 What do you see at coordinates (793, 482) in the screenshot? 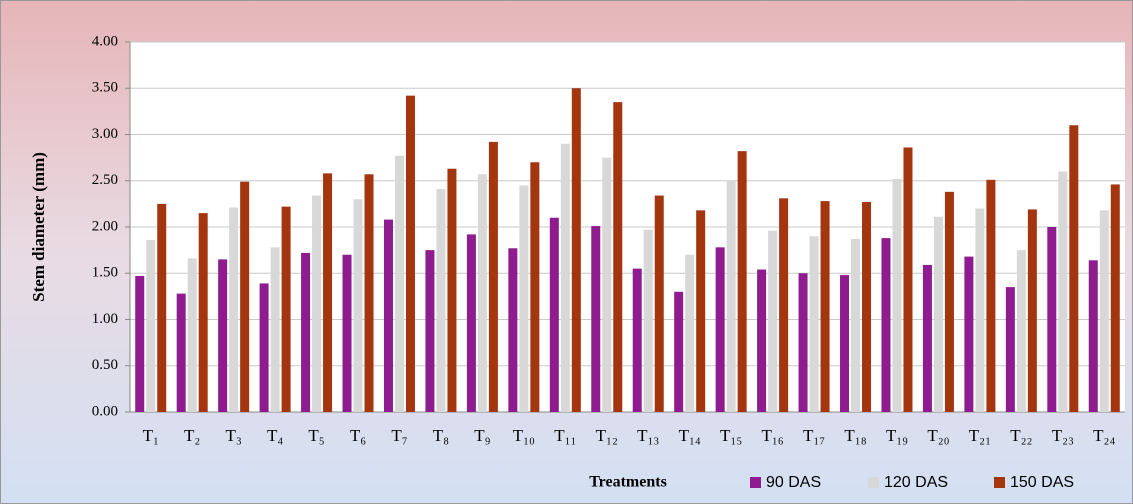
I see `legend-label: 90 DAS` at bounding box center [793, 482].